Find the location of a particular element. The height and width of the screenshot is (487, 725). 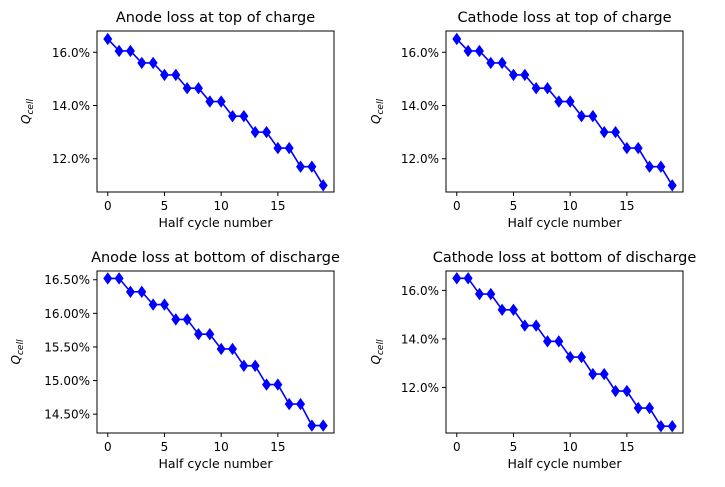

chart-title: Anode loss at bottom of discharge is located at coordinates (215, 258).